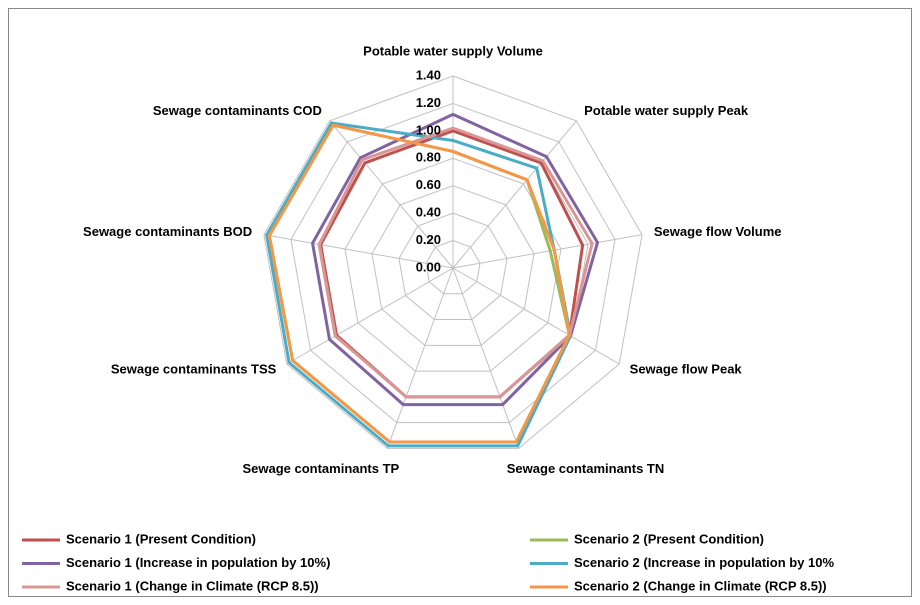  I want to click on category-label: Sewage contaminants TP, so click(320, 468).